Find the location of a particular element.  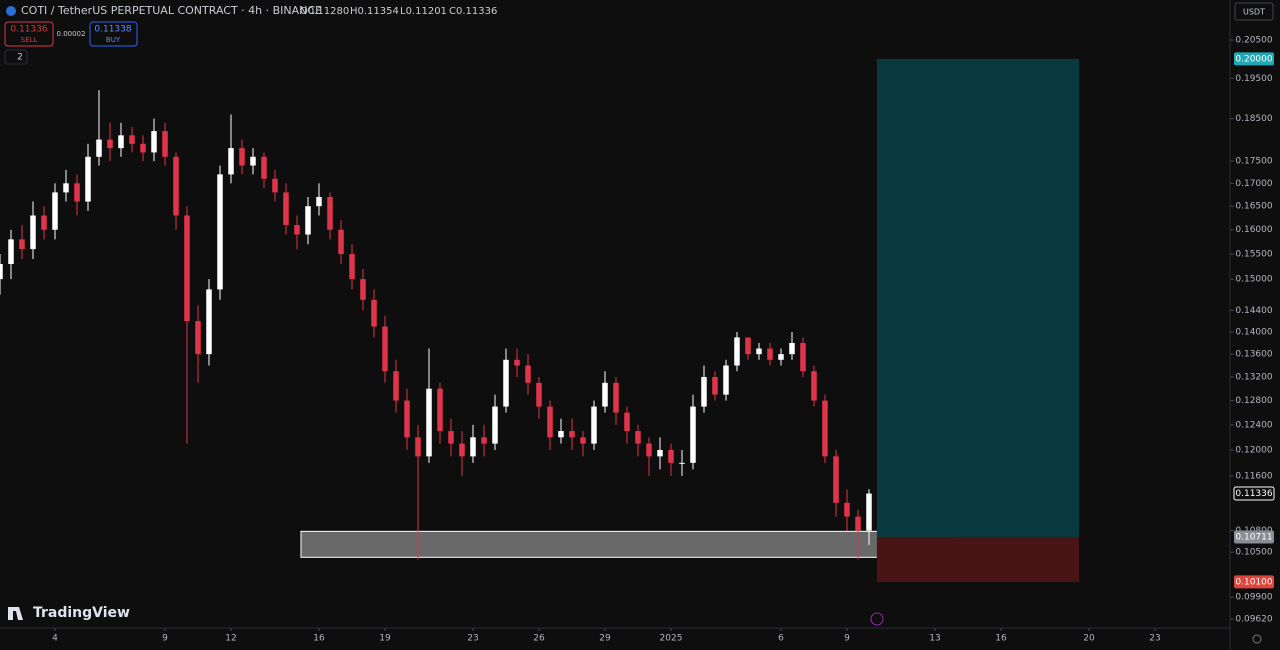

y-tick-label: 0.12800 is located at coordinates (1253, 401).